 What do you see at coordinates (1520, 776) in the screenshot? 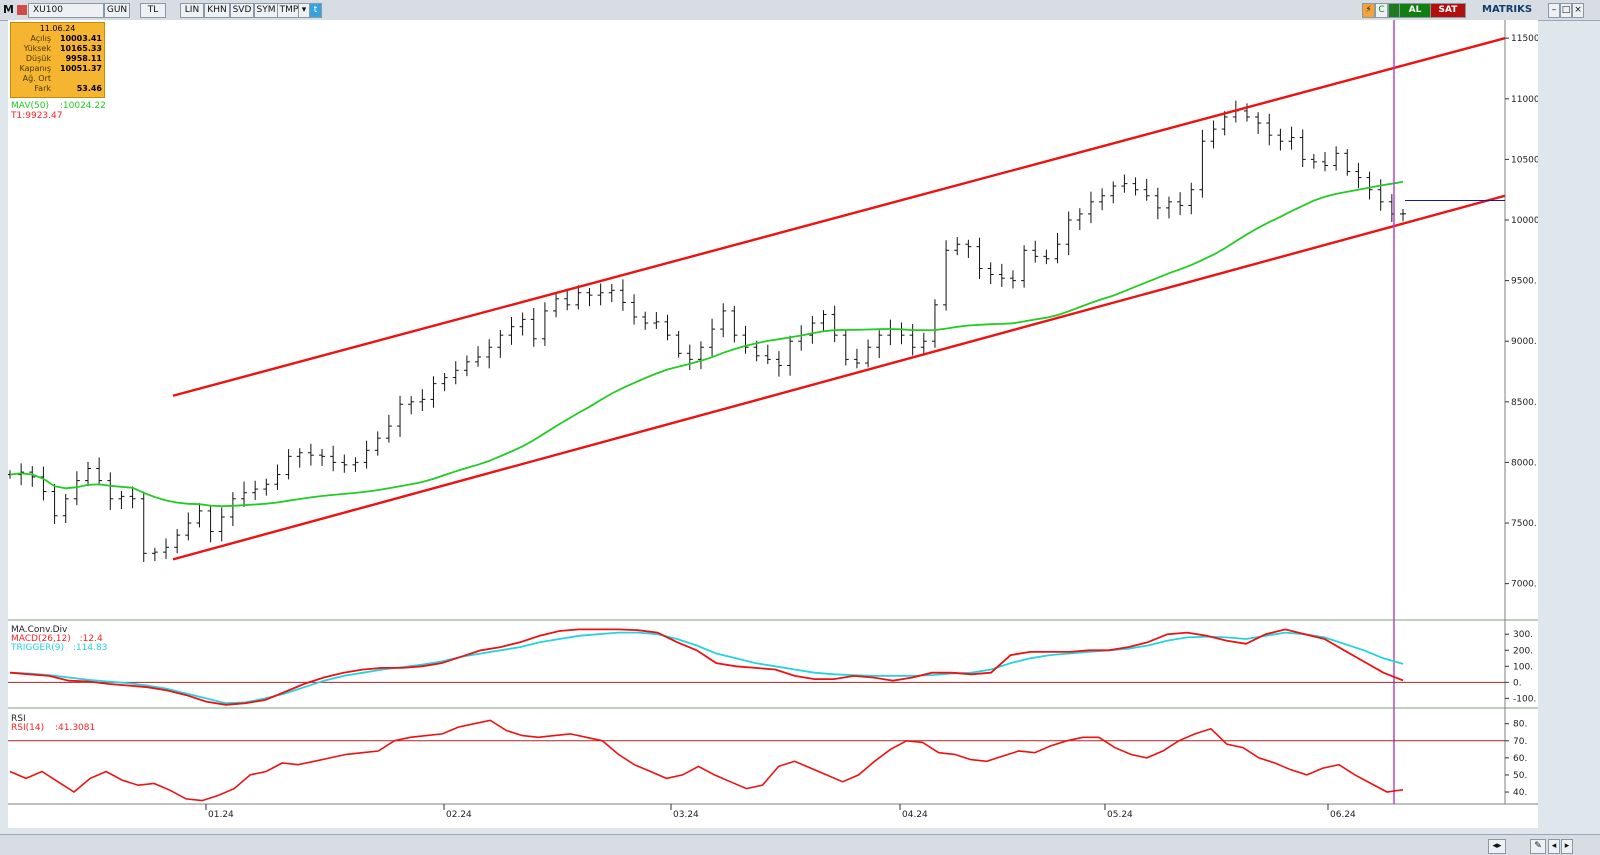
I see `rsi-axis-tick-label: 50.` at bounding box center [1520, 776].